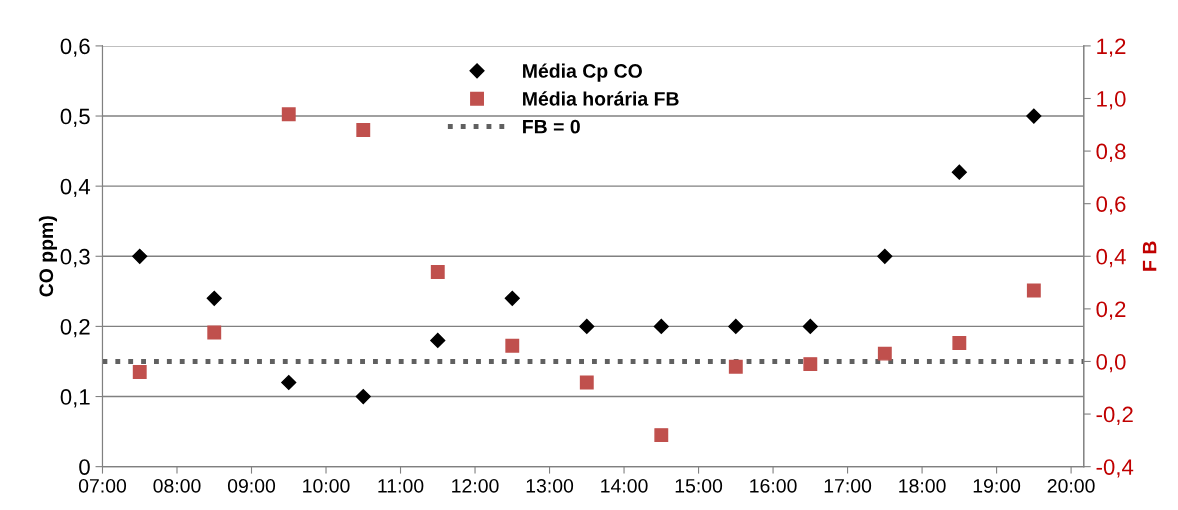 This screenshot has height=510, width=1178. I want to click on y2-axis-title: F B, so click(1149, 256).